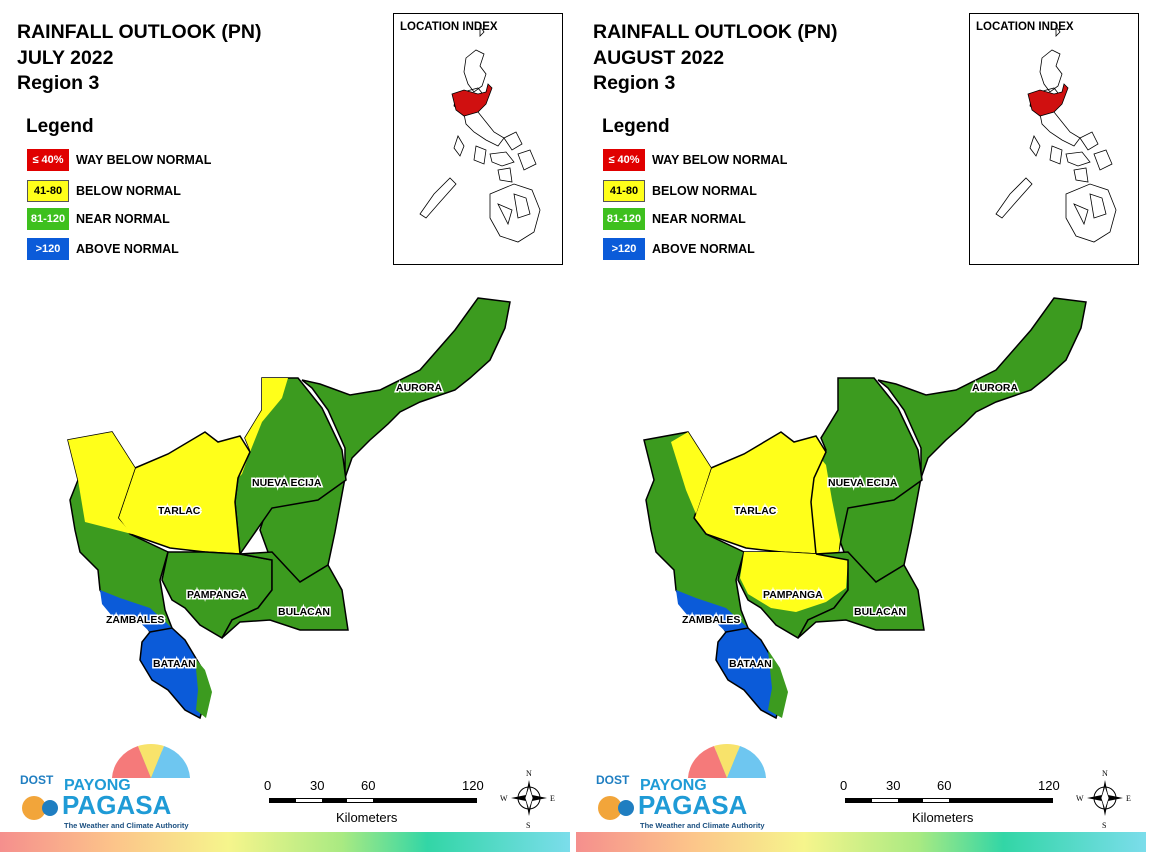  I want to click on scale-tick: 60, so click(944, 785).